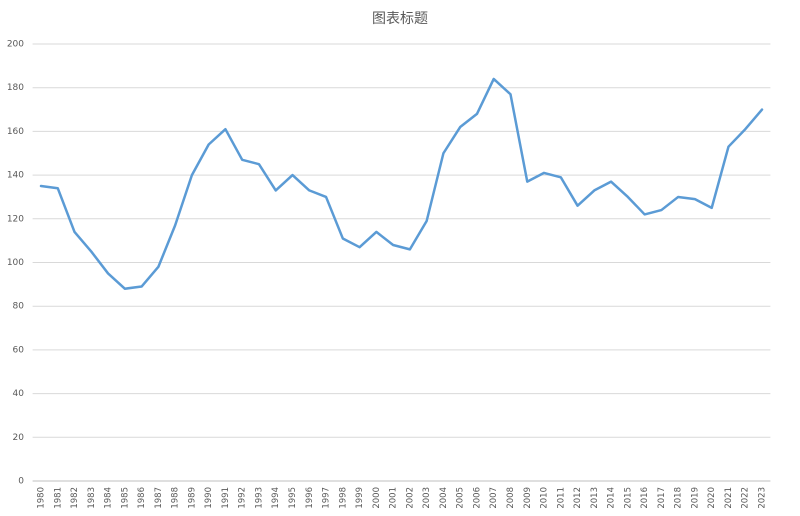 The height and width of the screenshot is (516, 800). I want to click on x-tick-label: 1982, so click(75, 498).